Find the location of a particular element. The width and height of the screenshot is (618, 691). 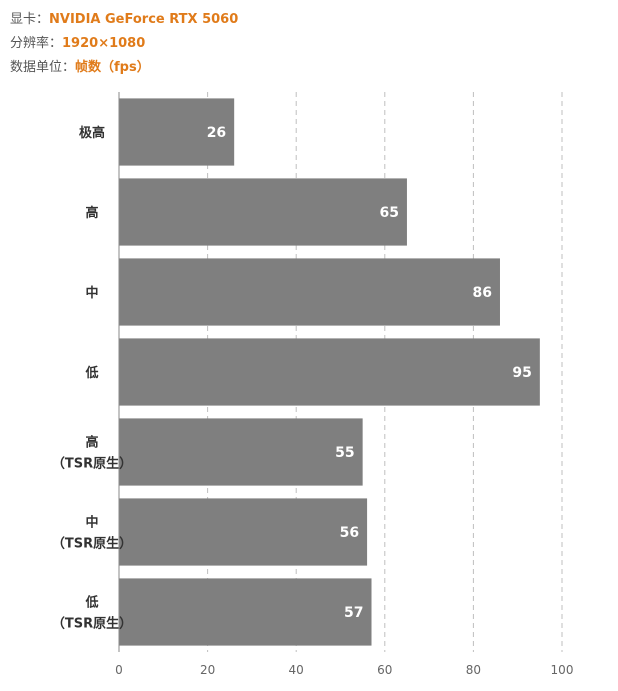

resolution-row: 分辨率：1920×1080 is located at coordinates (124, 44).